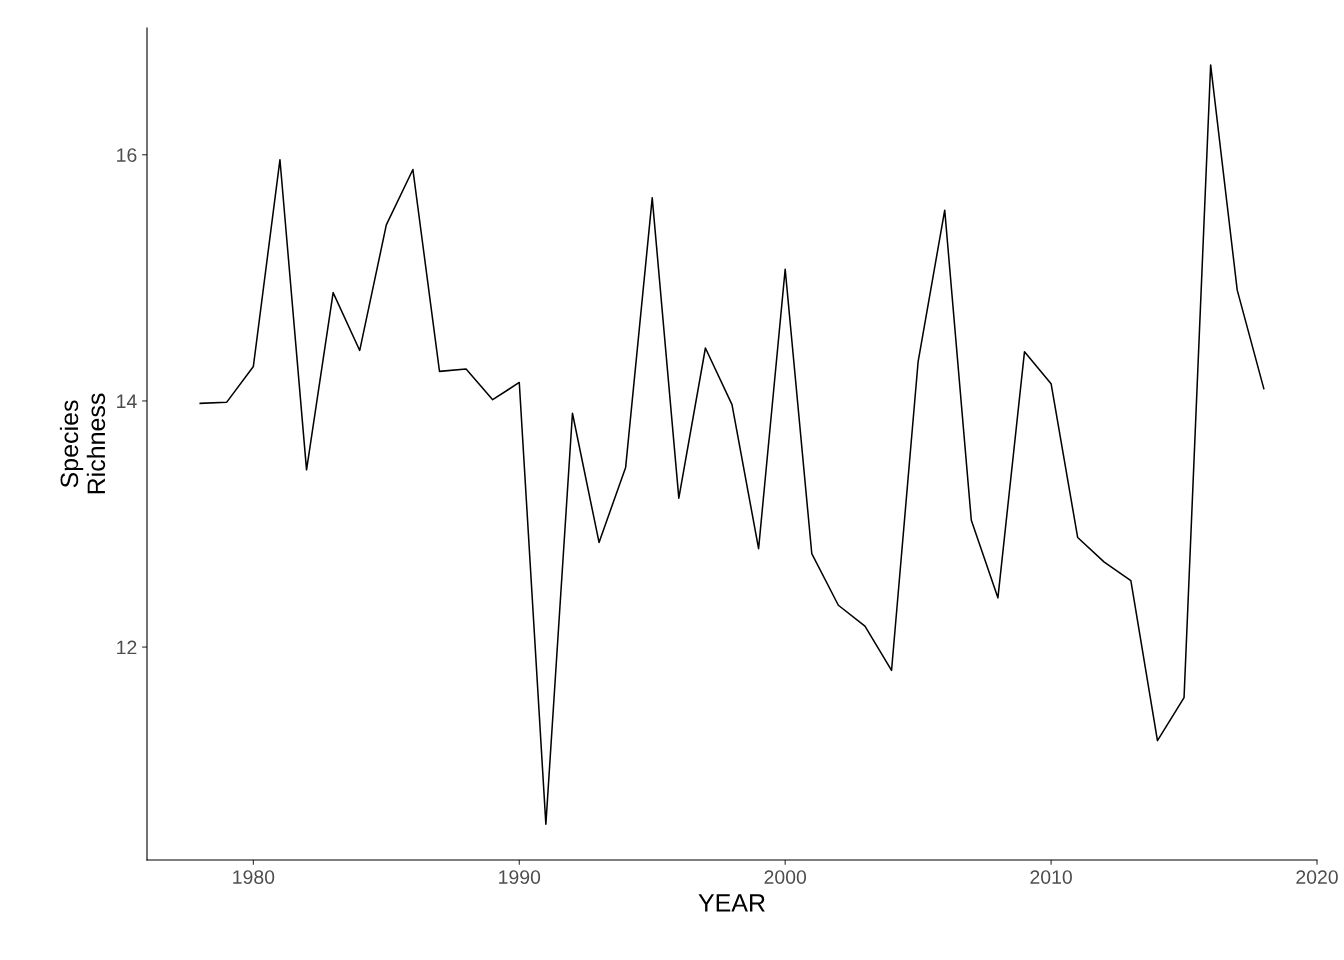  I want to click on x-tick-label: 1990, so click(520, 877).